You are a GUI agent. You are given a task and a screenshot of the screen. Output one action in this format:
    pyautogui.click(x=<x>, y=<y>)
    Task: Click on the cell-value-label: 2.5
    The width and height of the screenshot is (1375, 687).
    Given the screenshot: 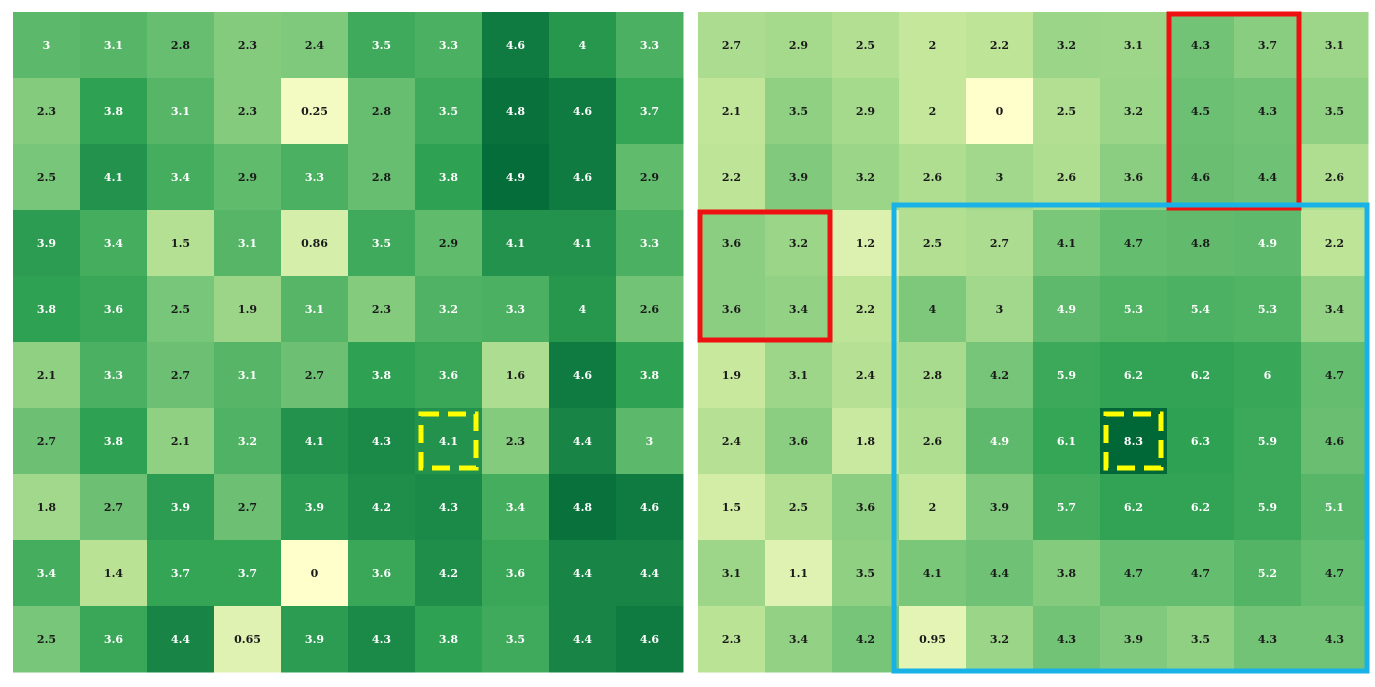 What is the action you would take?
    pyautogui.click(x=865, y=45)
    